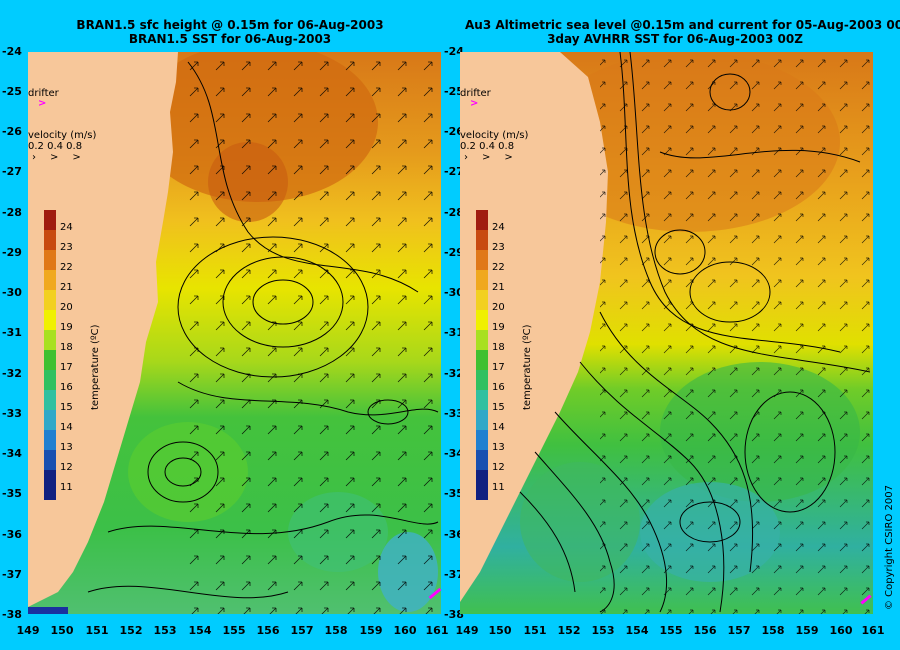 The image size is (900, 650). Describe the element at coordinates (475, 93) in the screenshot. I see `drifter-label: drifter` at that location.